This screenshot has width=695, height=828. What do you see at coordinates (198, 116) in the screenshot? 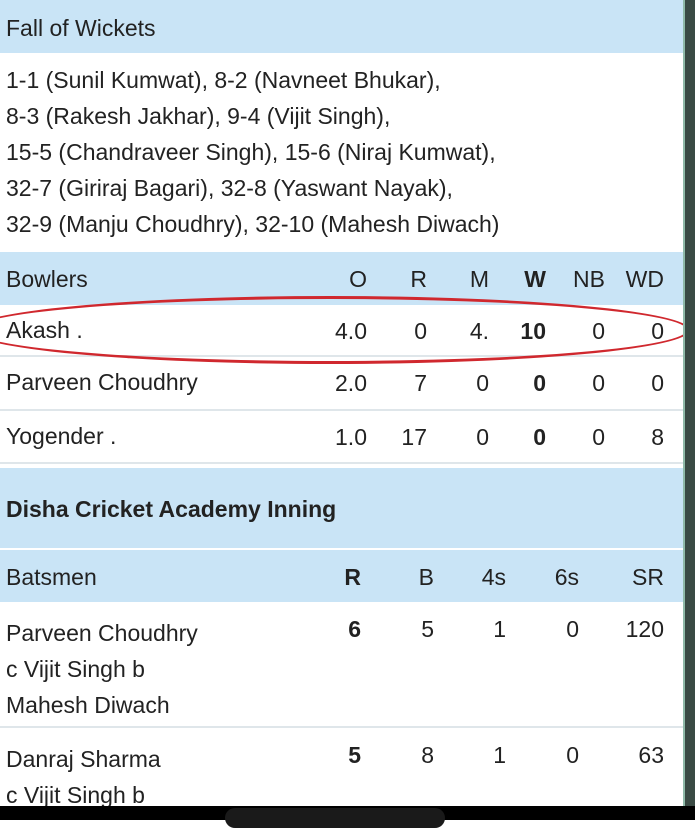
I see `fow-line: 8-3 (Rakesh Jakhar), 9-4 (Vijit Singh),` at bounding box center [198, 116].